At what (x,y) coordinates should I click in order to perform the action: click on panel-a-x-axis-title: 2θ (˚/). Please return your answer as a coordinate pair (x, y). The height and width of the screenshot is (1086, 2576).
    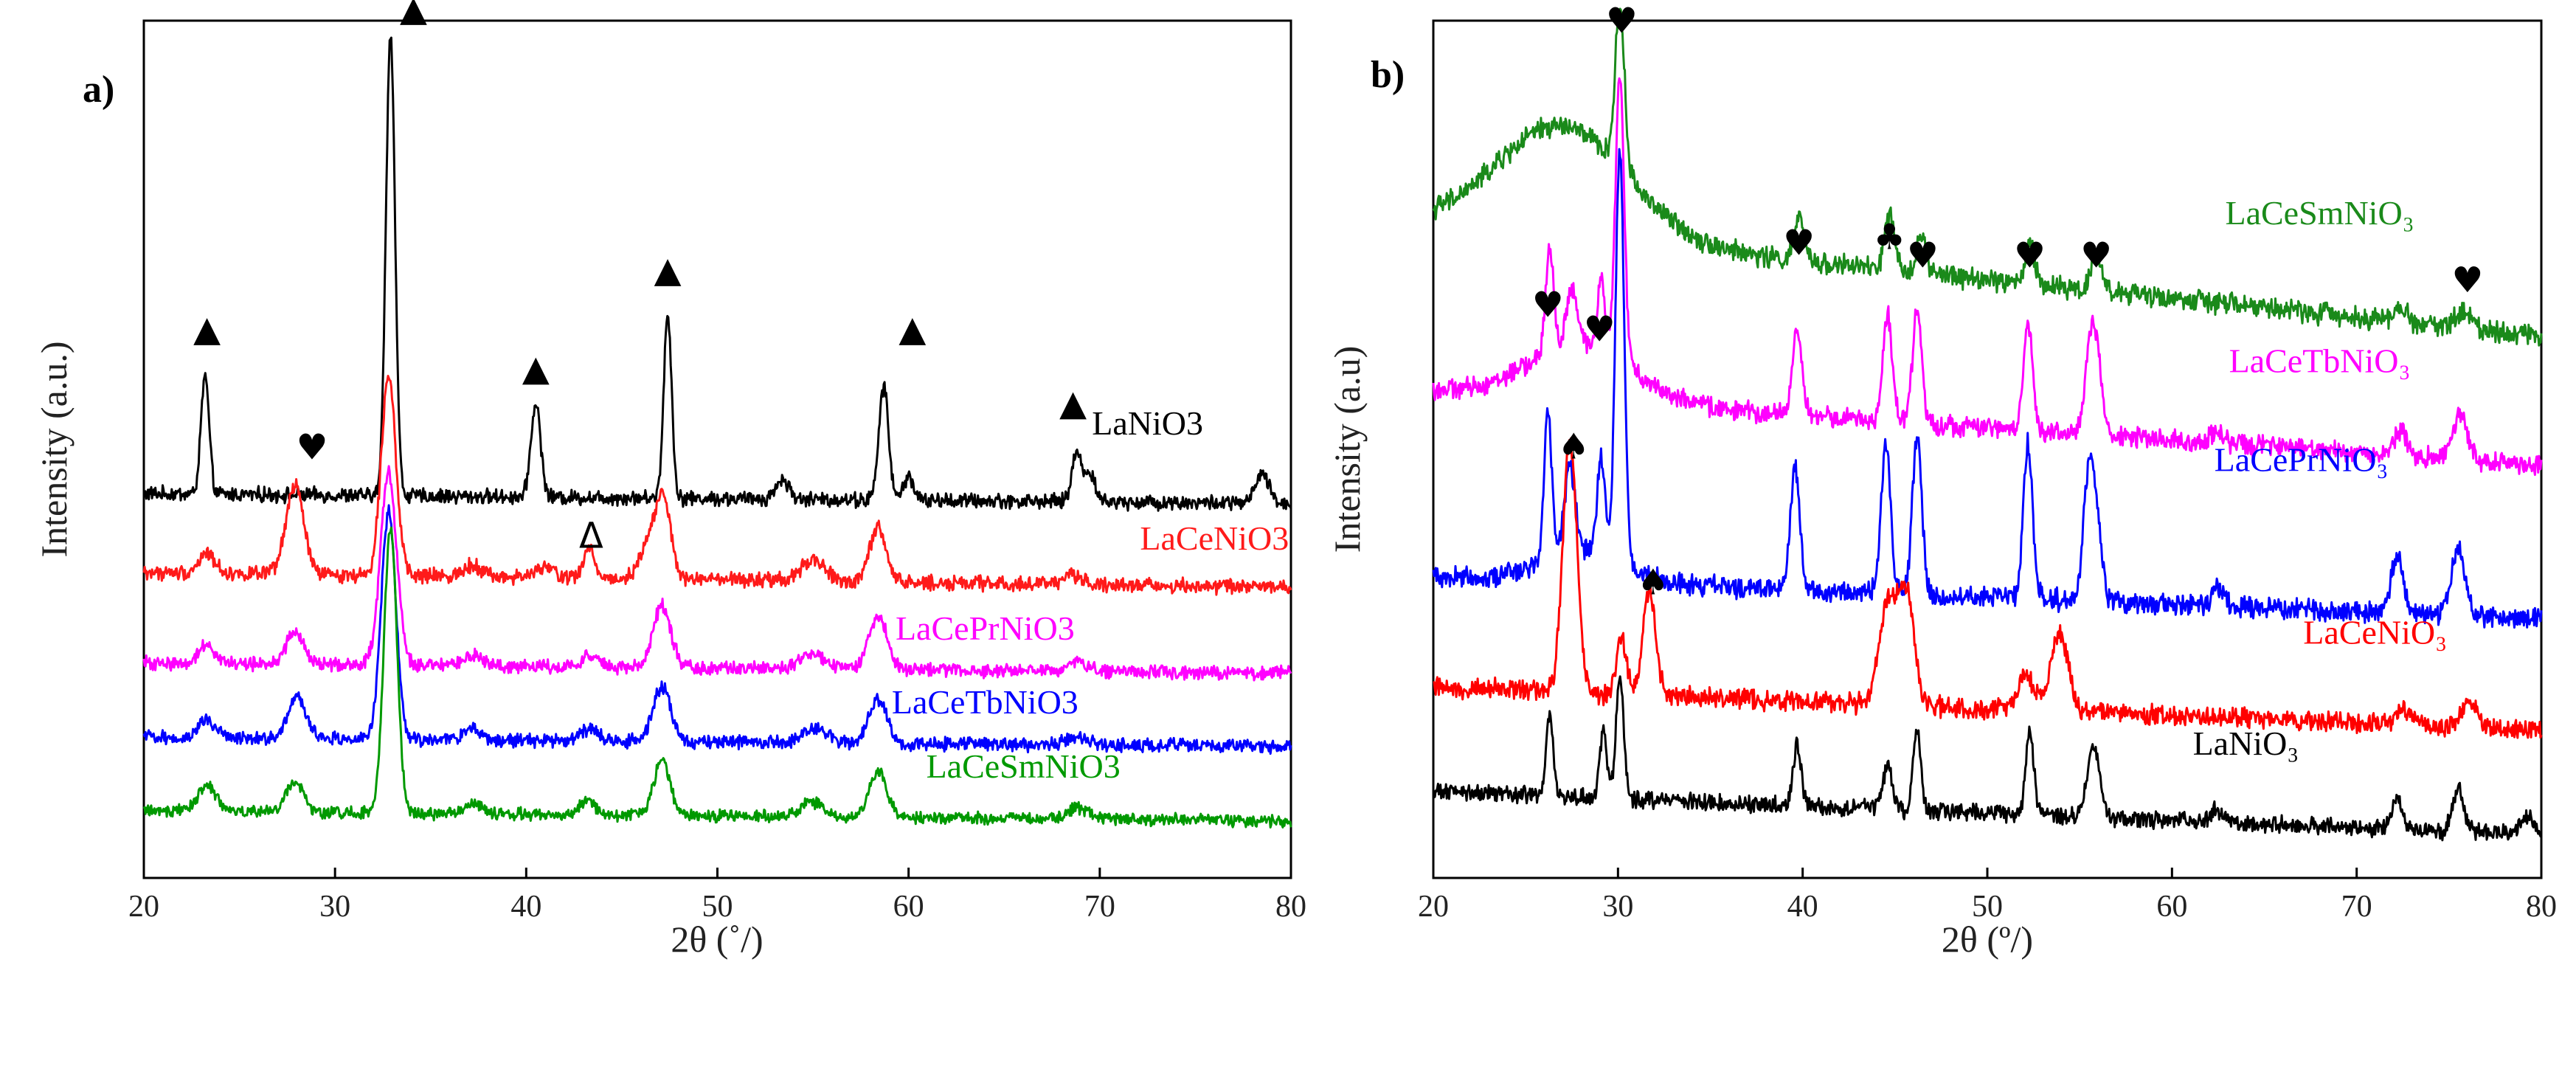
    Looking at the image, I should click on (717, 940).